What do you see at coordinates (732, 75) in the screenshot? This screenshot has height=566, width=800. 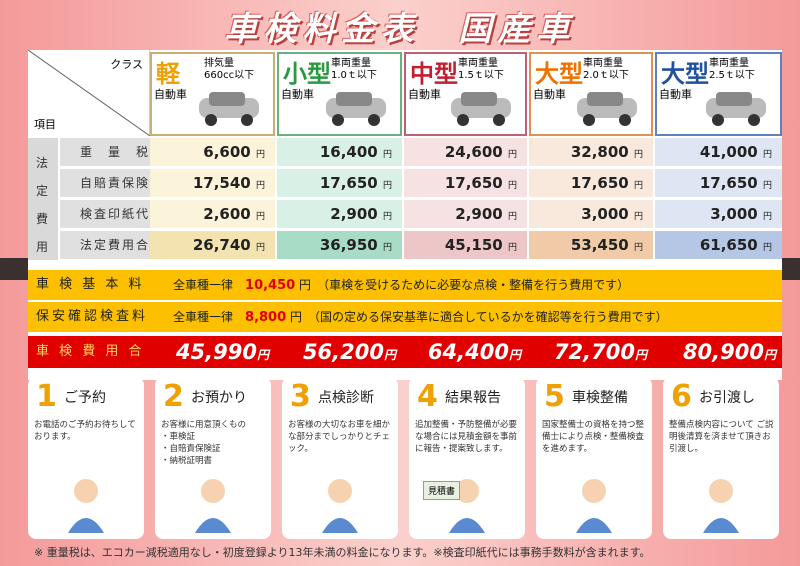 I see `spec-value: 2.5ｔ以下` at bounding box center [732, 75].